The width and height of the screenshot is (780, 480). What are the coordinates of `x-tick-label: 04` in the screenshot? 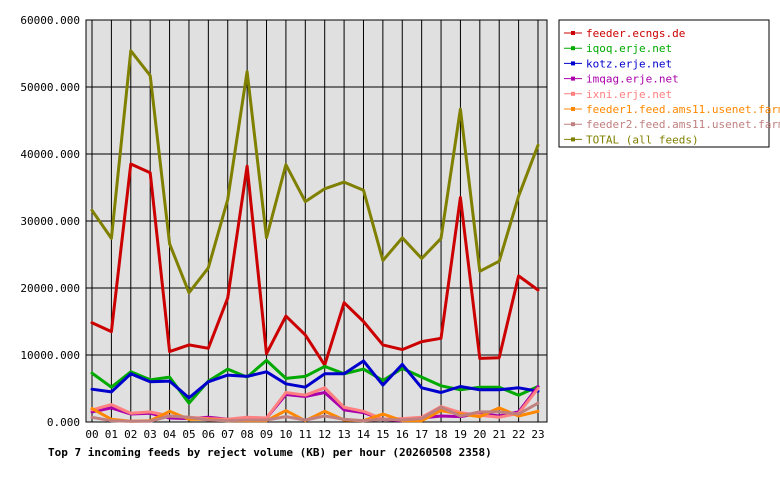 It's located at (170, 434).